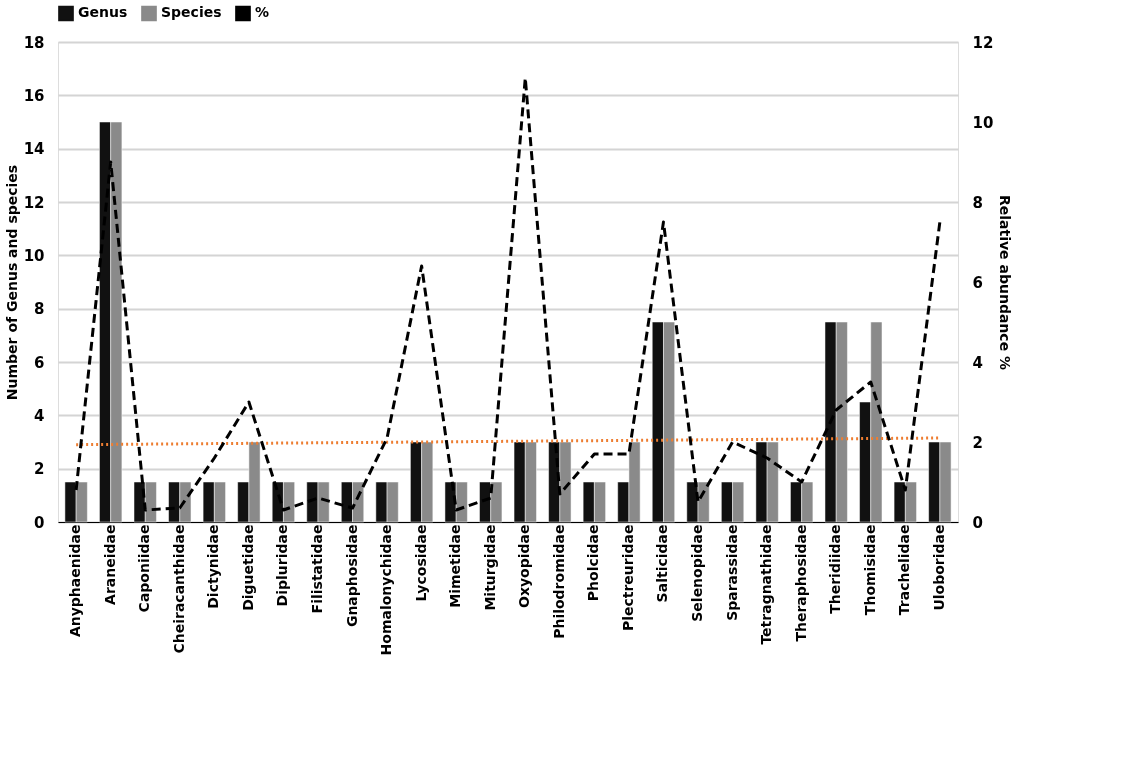 Image resolution: width=1141 pixels, height=782 pixels. Describe the element at coordinates (213, 566) in the screenshot. I see `x-tick-label: Dictynidae` at that location.